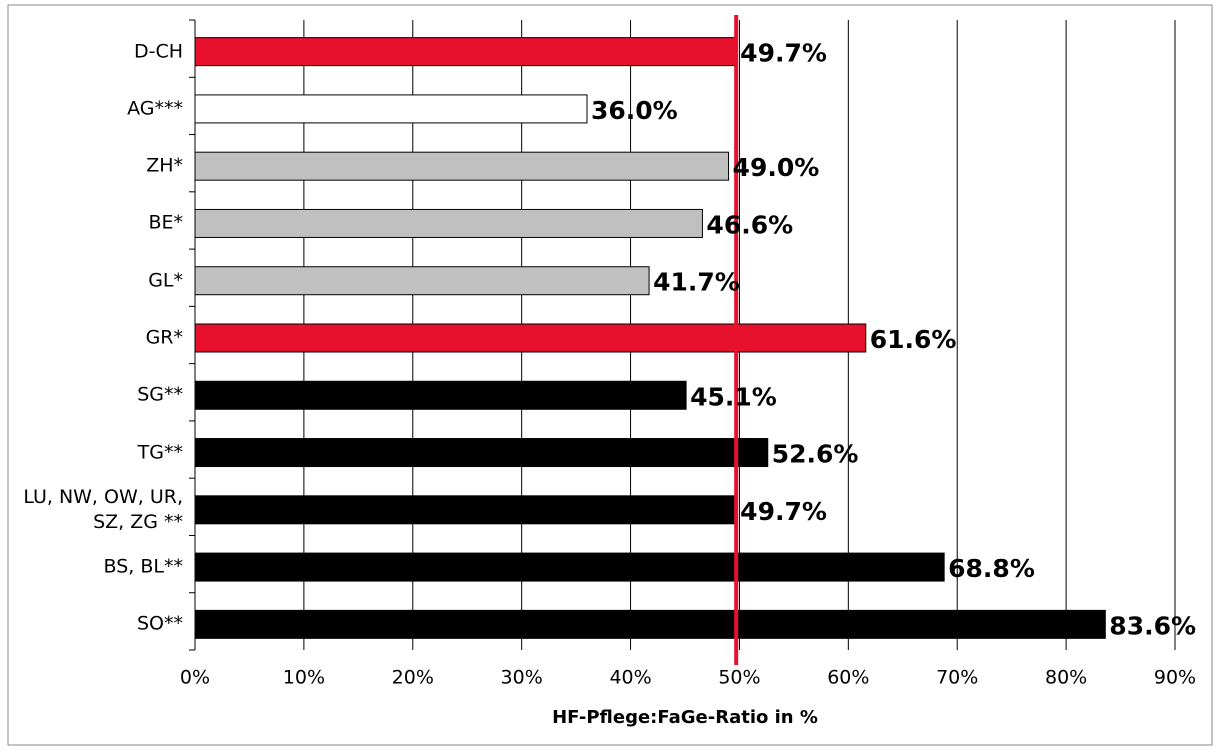  Describe the element at coordinates (634, 110) in the screenshot. I see `value-label: 36.0%` at that location.